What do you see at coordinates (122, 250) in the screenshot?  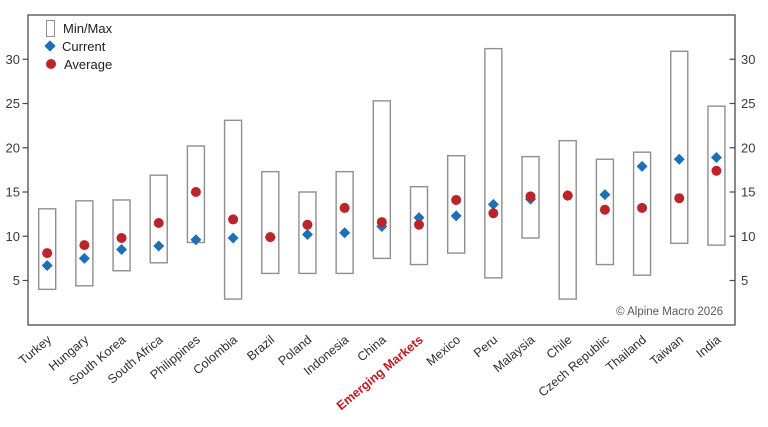 I see `current-marker-south-korea` at bounding box center [122, 250].